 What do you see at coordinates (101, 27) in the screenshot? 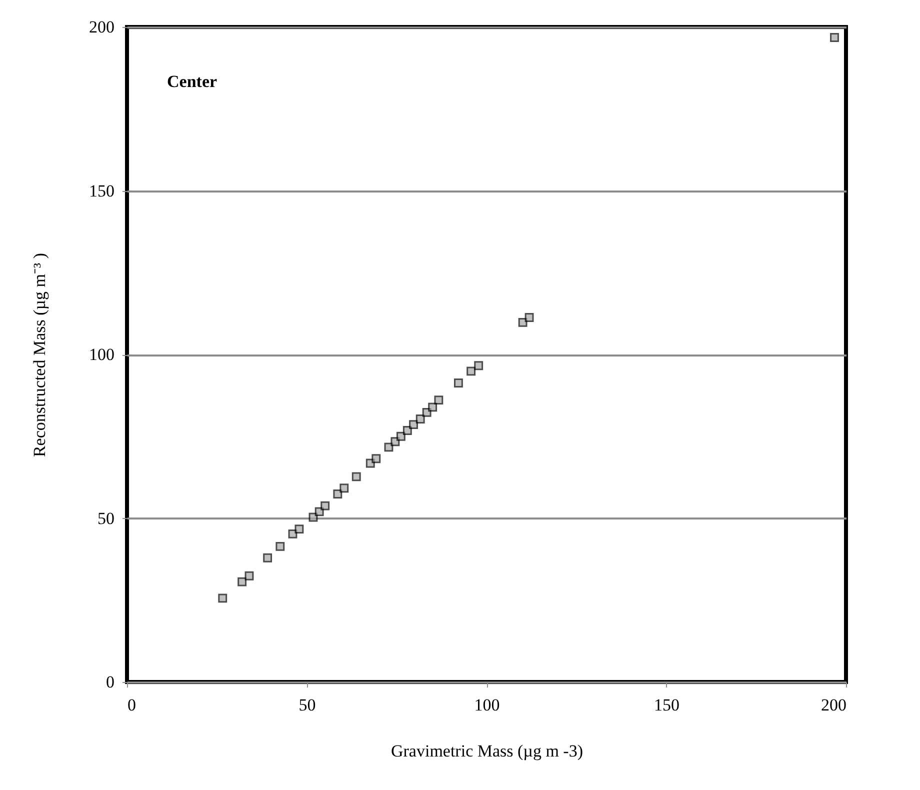
I see `y-tick-label: 200` at bounding box center [101, 27].